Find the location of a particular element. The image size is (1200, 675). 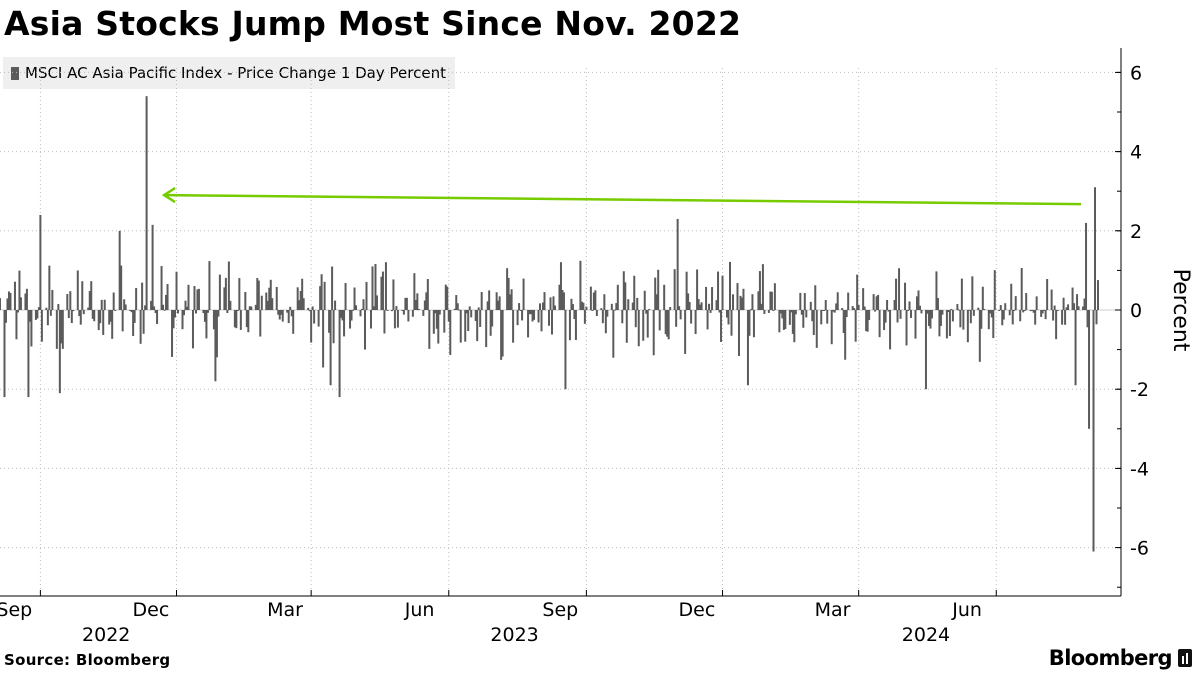

y-tick-label: -6 is located at coordinates (1139, 549).